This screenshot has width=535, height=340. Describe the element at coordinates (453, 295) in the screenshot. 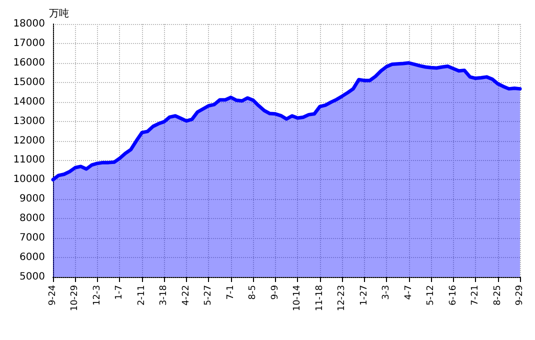

I see `x-tick-label: 6-16` at that location.